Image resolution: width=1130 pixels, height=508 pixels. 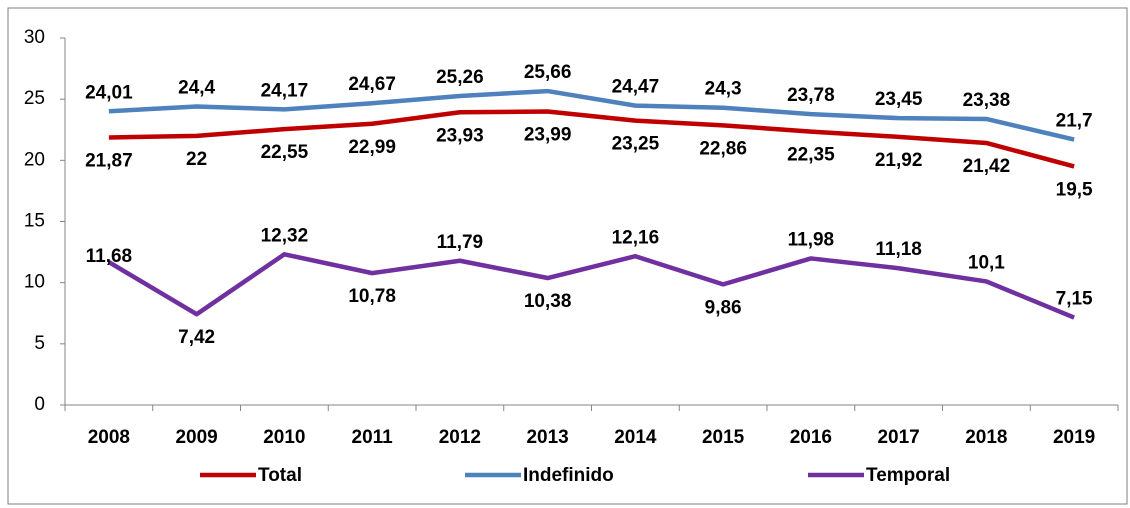 I want to click on data-label: 24,67, so click(x=372, y=84).